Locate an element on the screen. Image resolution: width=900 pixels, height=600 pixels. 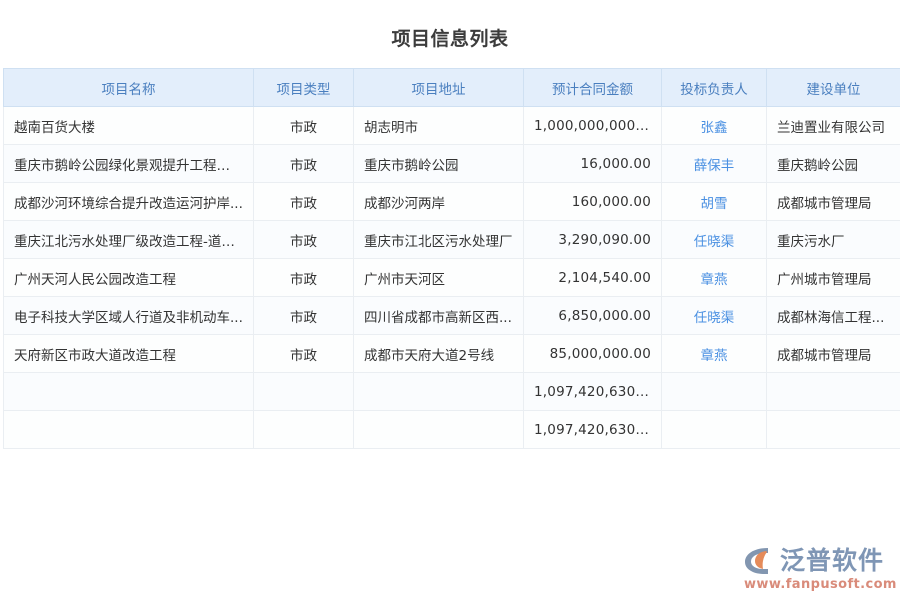
cell-estimated-amount: 1,000,000,000.00 is located at coordinates (592, 125).